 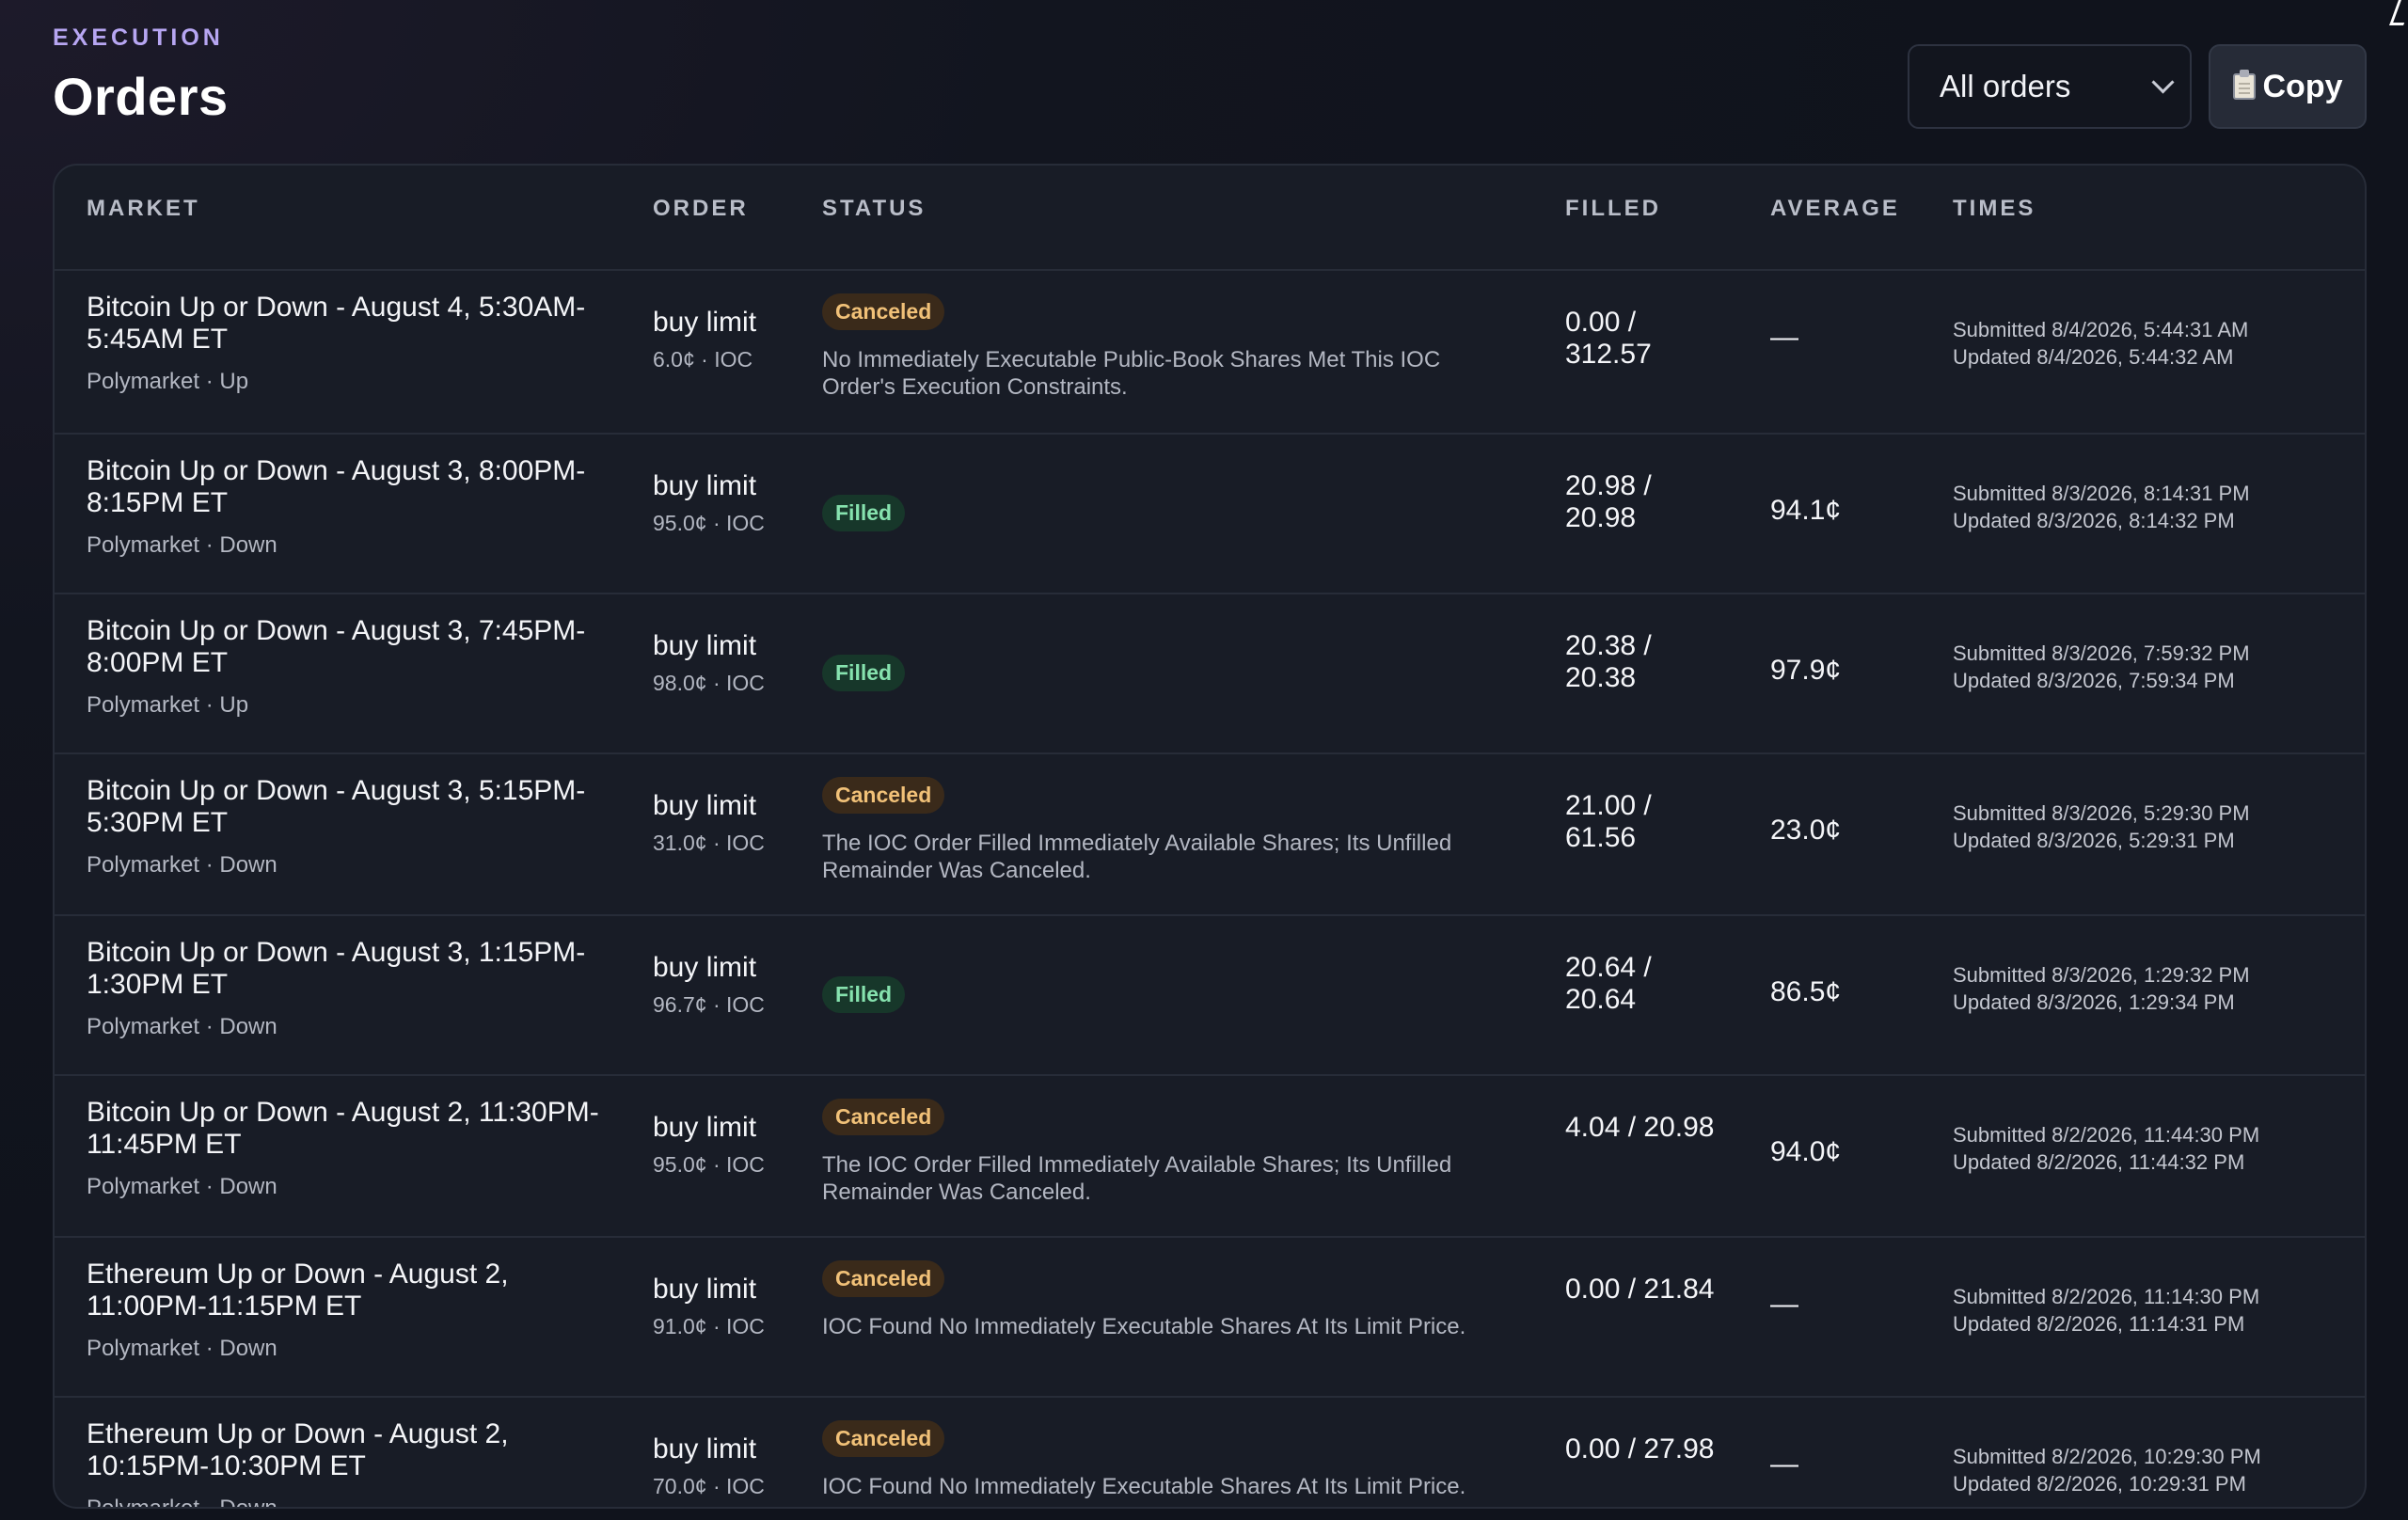 I want to click on clipboard-icon, so click(x=2244, y=85).